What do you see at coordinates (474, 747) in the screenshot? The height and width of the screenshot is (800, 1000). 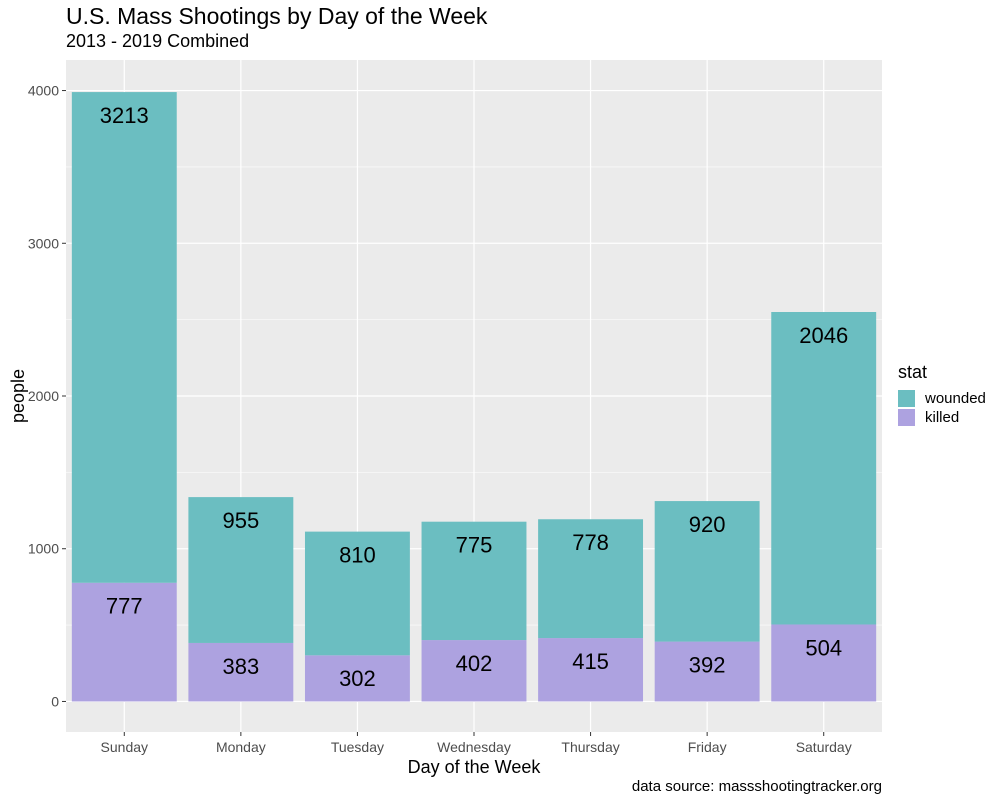 I see `x-tick-label: Wednesday` at bounding box center [474, 747].